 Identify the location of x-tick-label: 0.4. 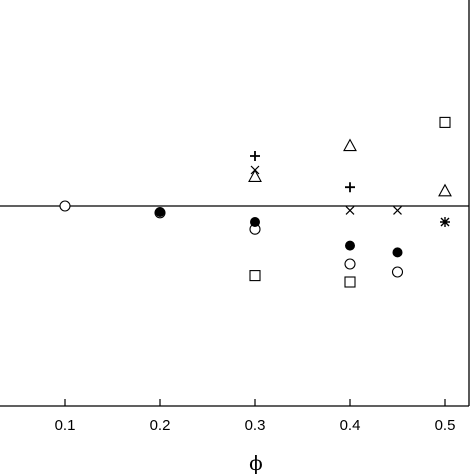
(350, 425).